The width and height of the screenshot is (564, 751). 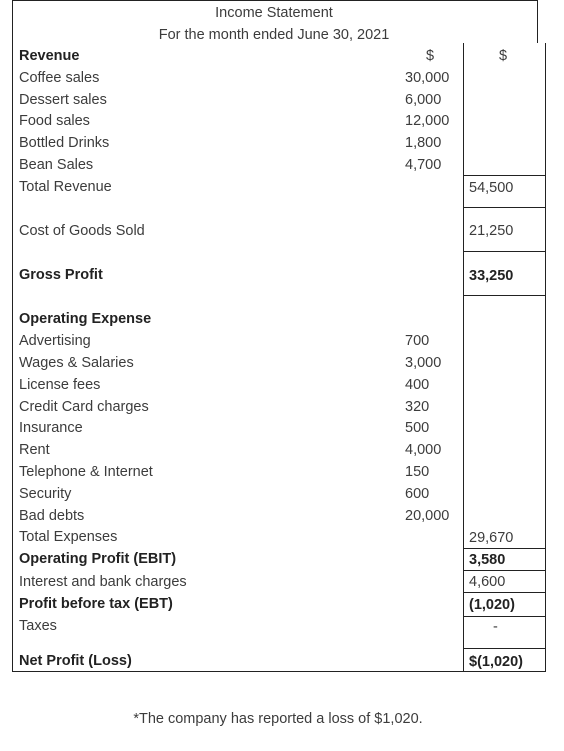 What do you see at coordinates (275, 0) in the screenshot?
I see `frame-top-line` at bounding box center [275, 0].